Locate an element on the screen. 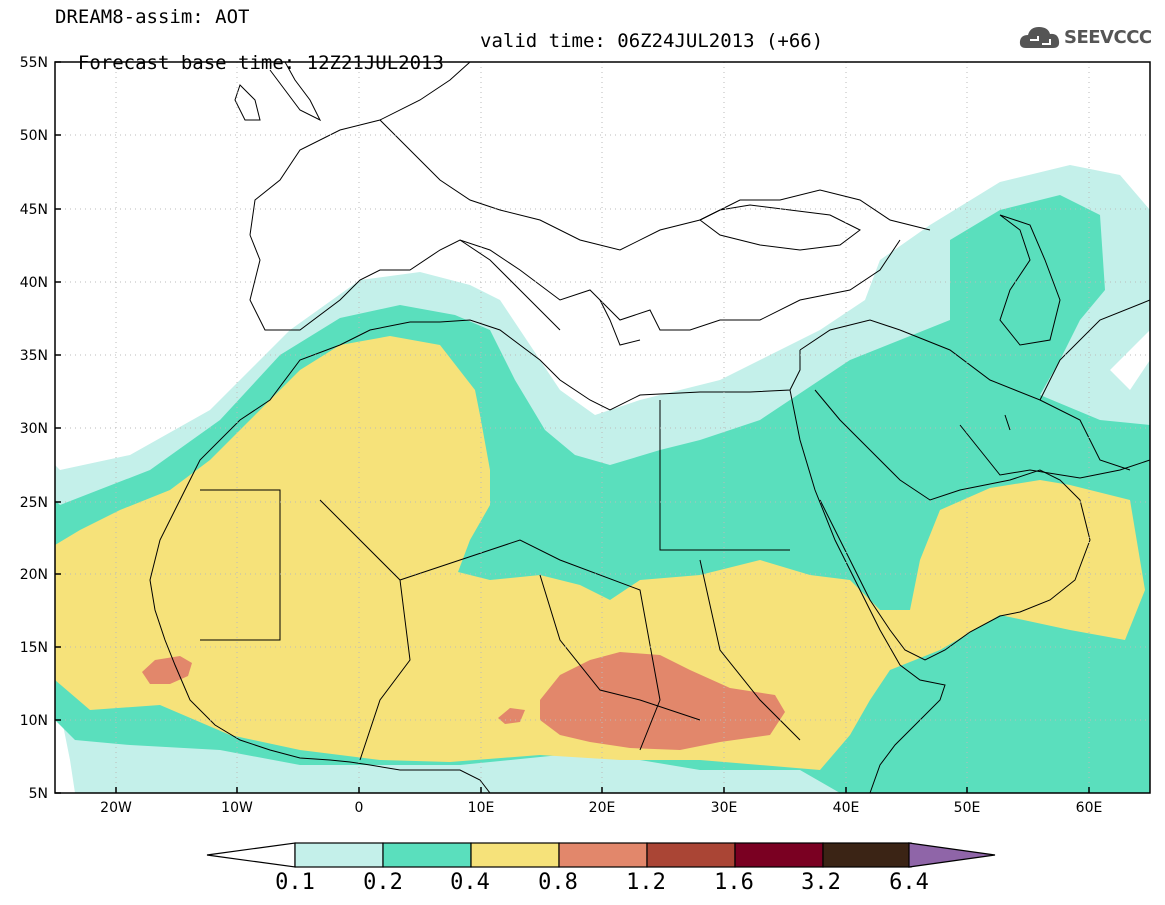 The image size is (1165, 905). map-title: DREAM8-assim: AOT is located at coordinates (152, 17).